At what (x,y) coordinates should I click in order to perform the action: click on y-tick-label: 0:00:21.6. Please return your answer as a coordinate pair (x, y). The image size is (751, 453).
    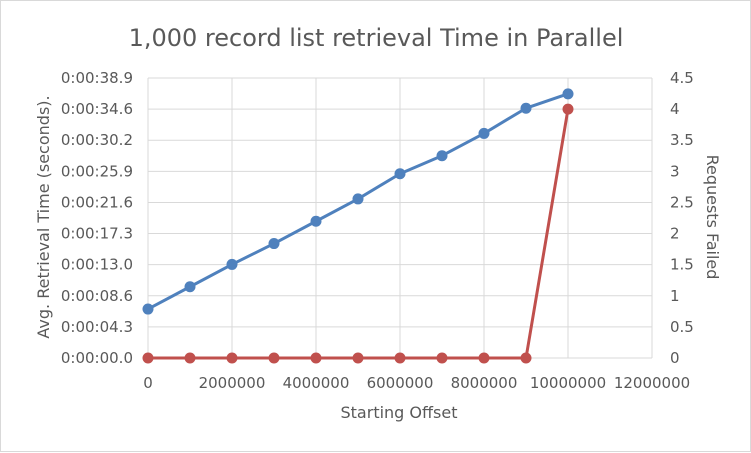
    Looking at the image, I should click on (97, 202).